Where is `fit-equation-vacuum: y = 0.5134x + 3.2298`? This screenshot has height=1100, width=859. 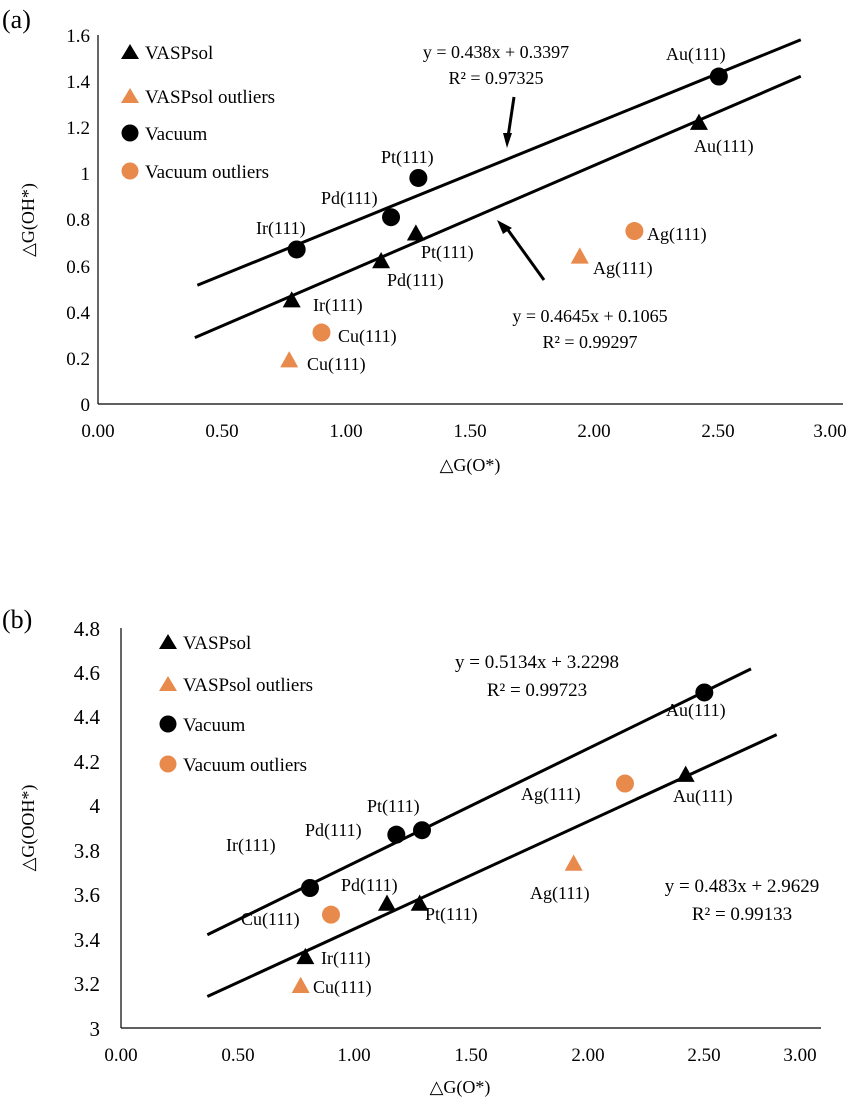 fit-equation-vacuum: y = 0.5134x + 3.2298 is located at coordinates (537, 662).